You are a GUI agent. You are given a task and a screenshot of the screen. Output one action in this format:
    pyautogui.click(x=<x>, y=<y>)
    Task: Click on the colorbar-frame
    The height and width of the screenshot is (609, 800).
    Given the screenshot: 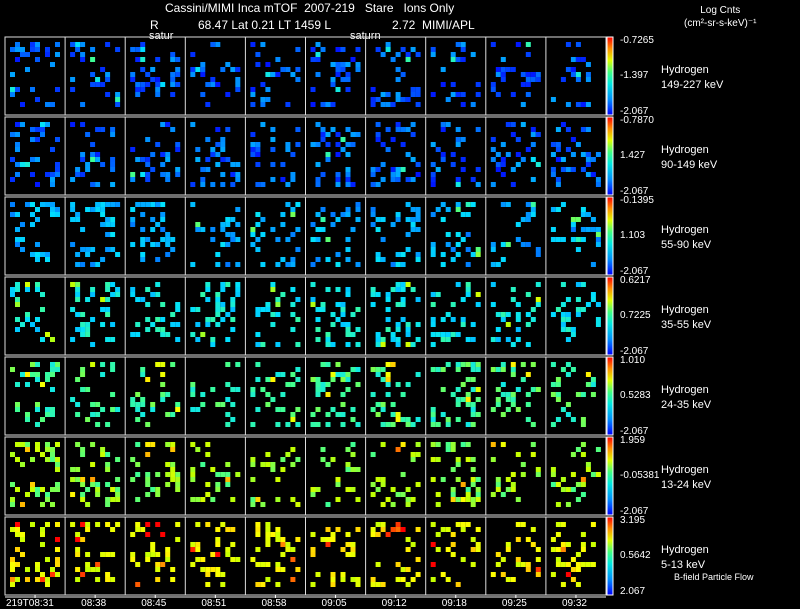 What is the action you would take?
    pyautogui.click(x=610, y=476)
    